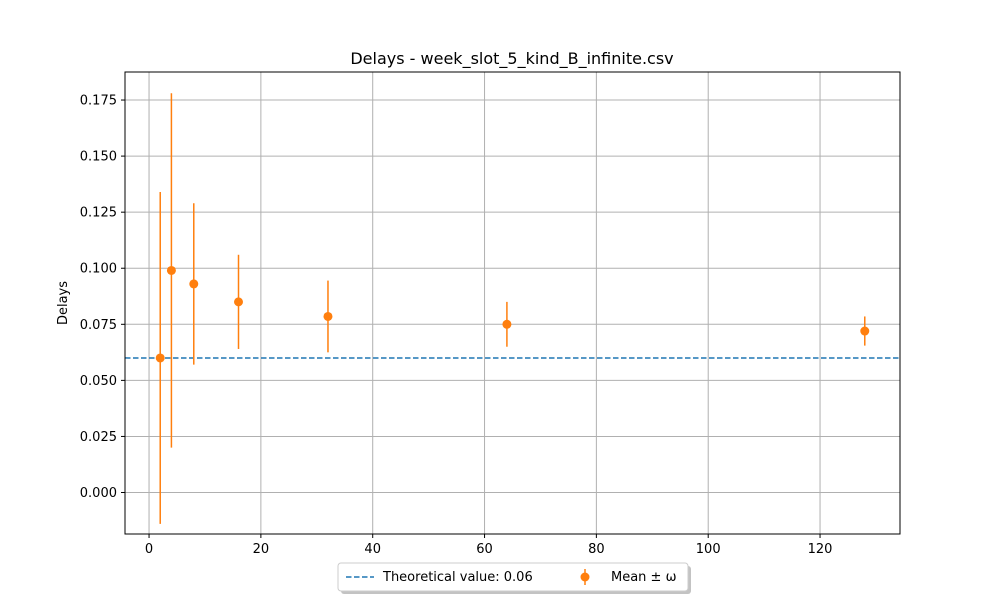 The width and height of the screenshot is (1000, 600). Describe the element at coordinates (98, 381) in the screenshot. I see `y-tick-label: 0.050` at that location.